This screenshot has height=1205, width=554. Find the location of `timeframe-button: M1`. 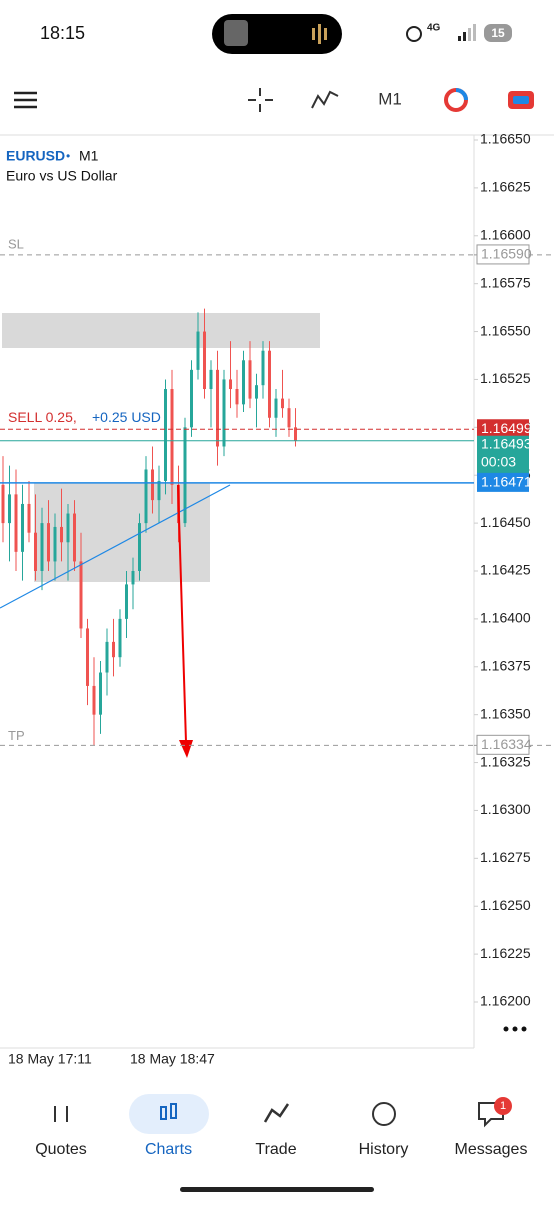

timeframe-button: M1 is located at coordinates (390, 98).